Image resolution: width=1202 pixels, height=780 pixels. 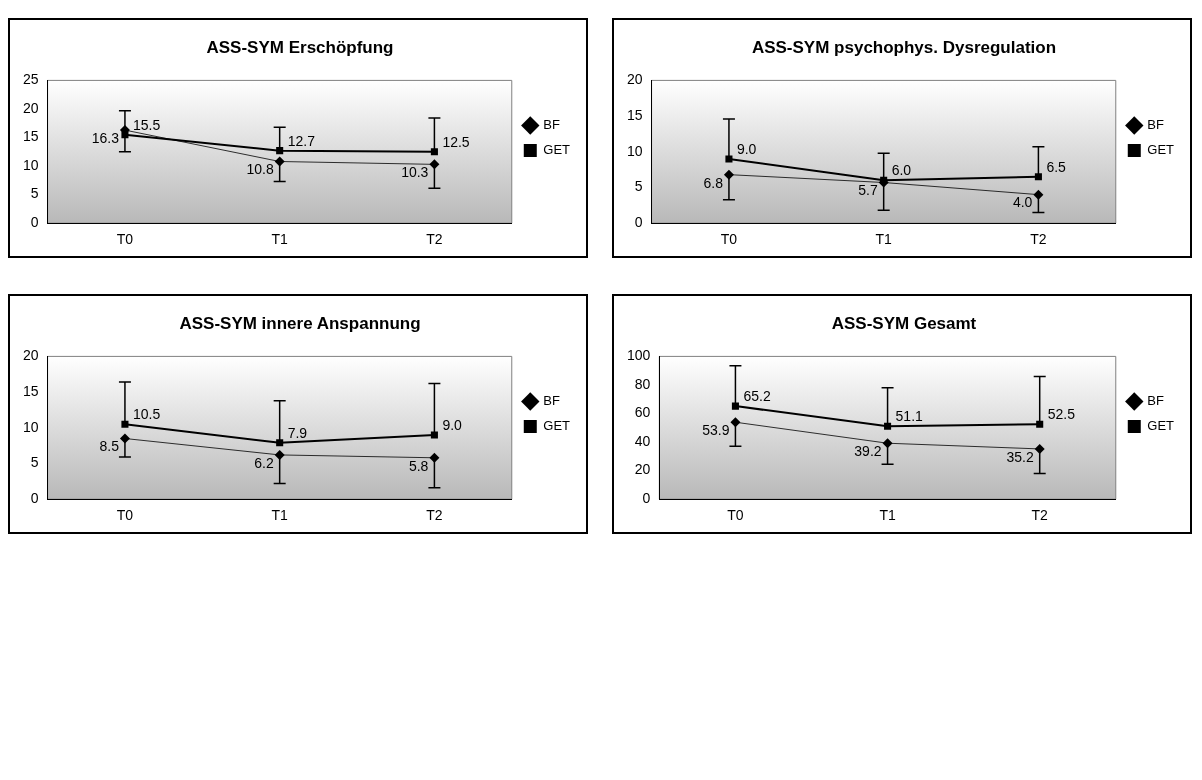 I want to click on data-label: 6.2, so click(x=264, y=462).